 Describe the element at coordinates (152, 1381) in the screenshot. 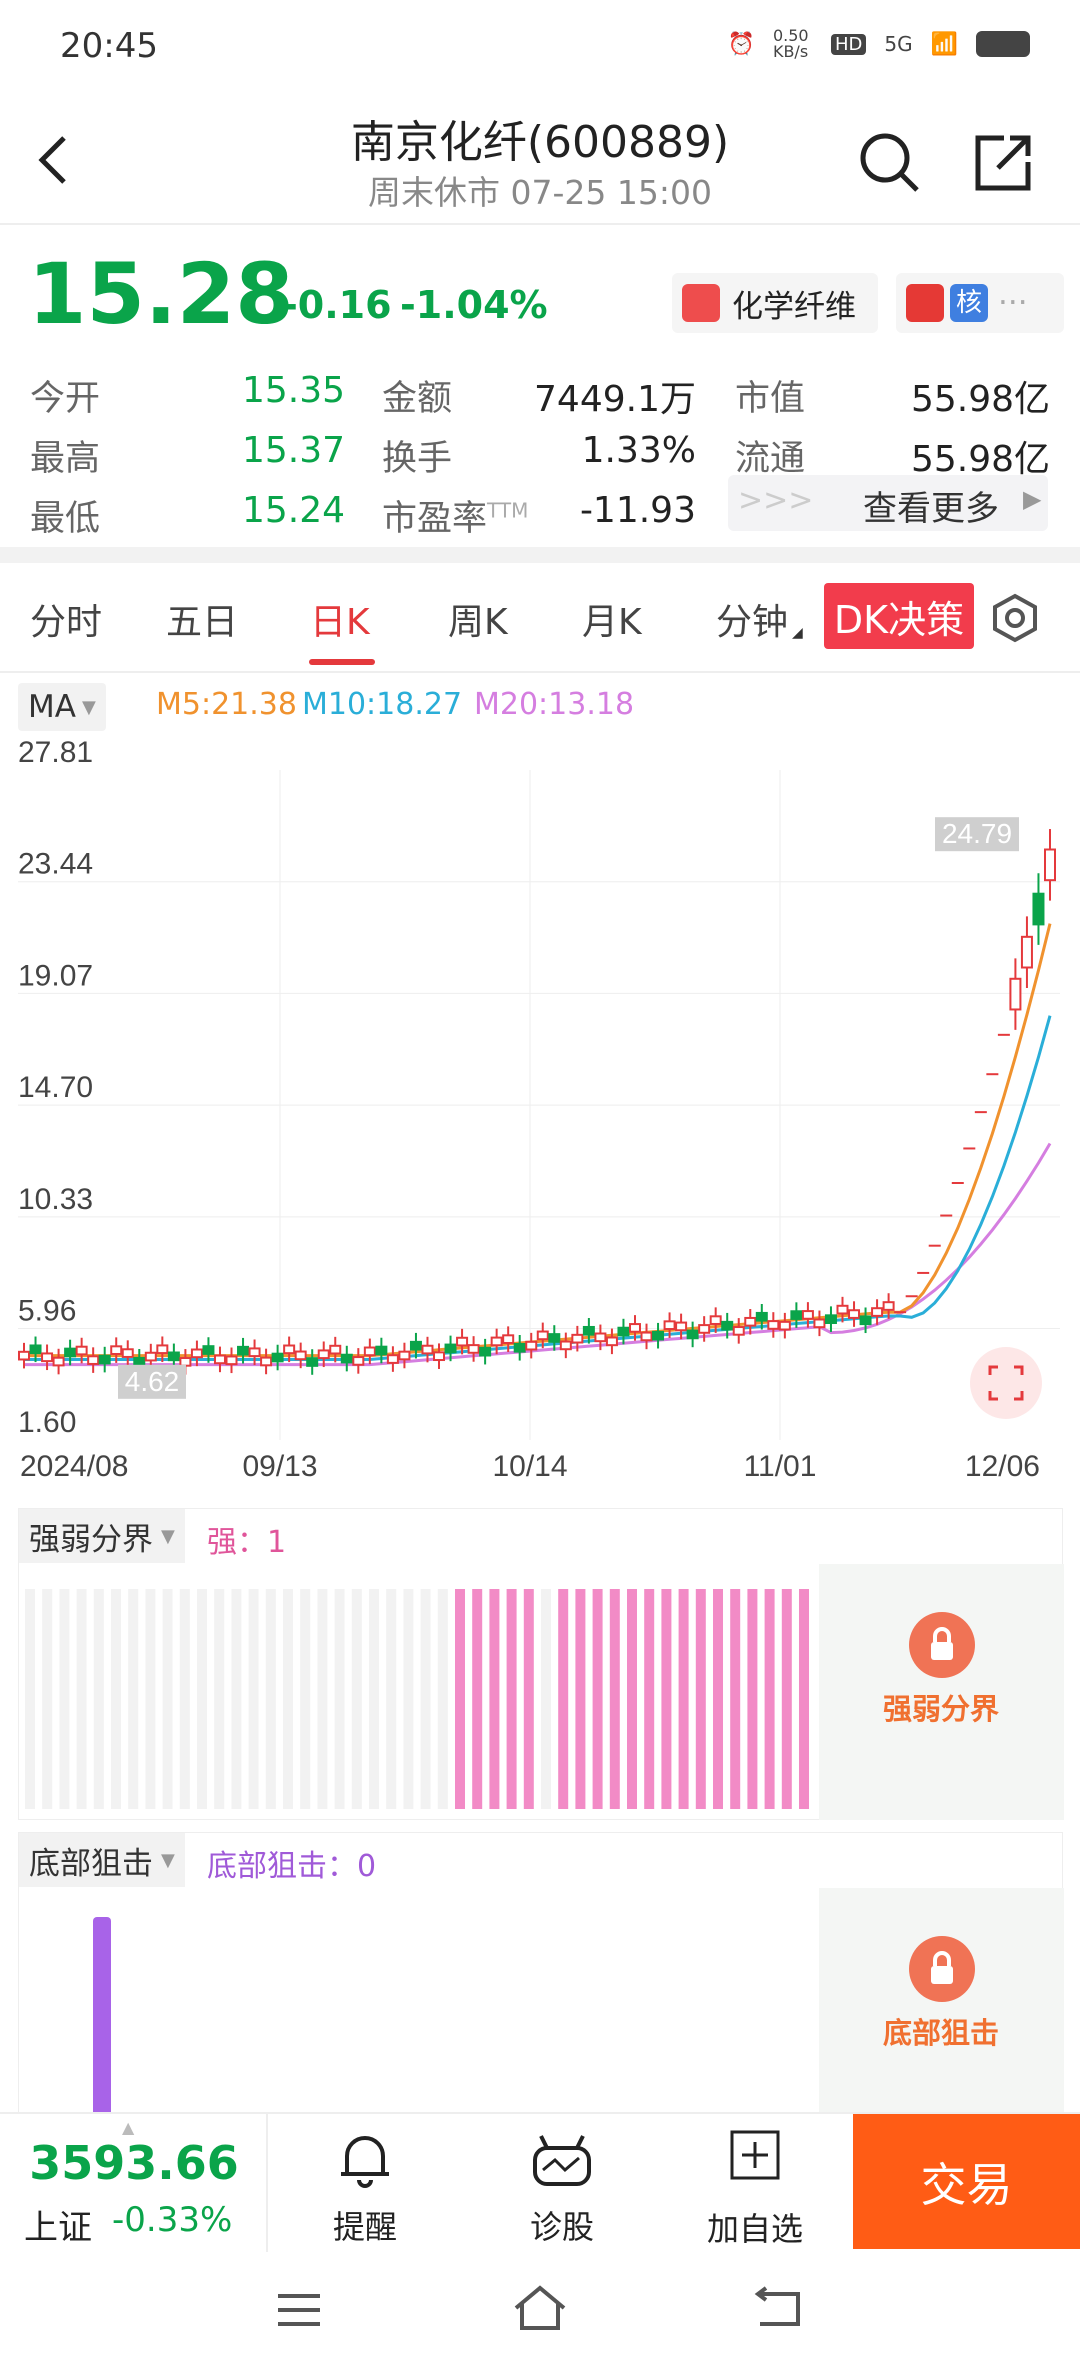

I see `low-label-bg` at that location.